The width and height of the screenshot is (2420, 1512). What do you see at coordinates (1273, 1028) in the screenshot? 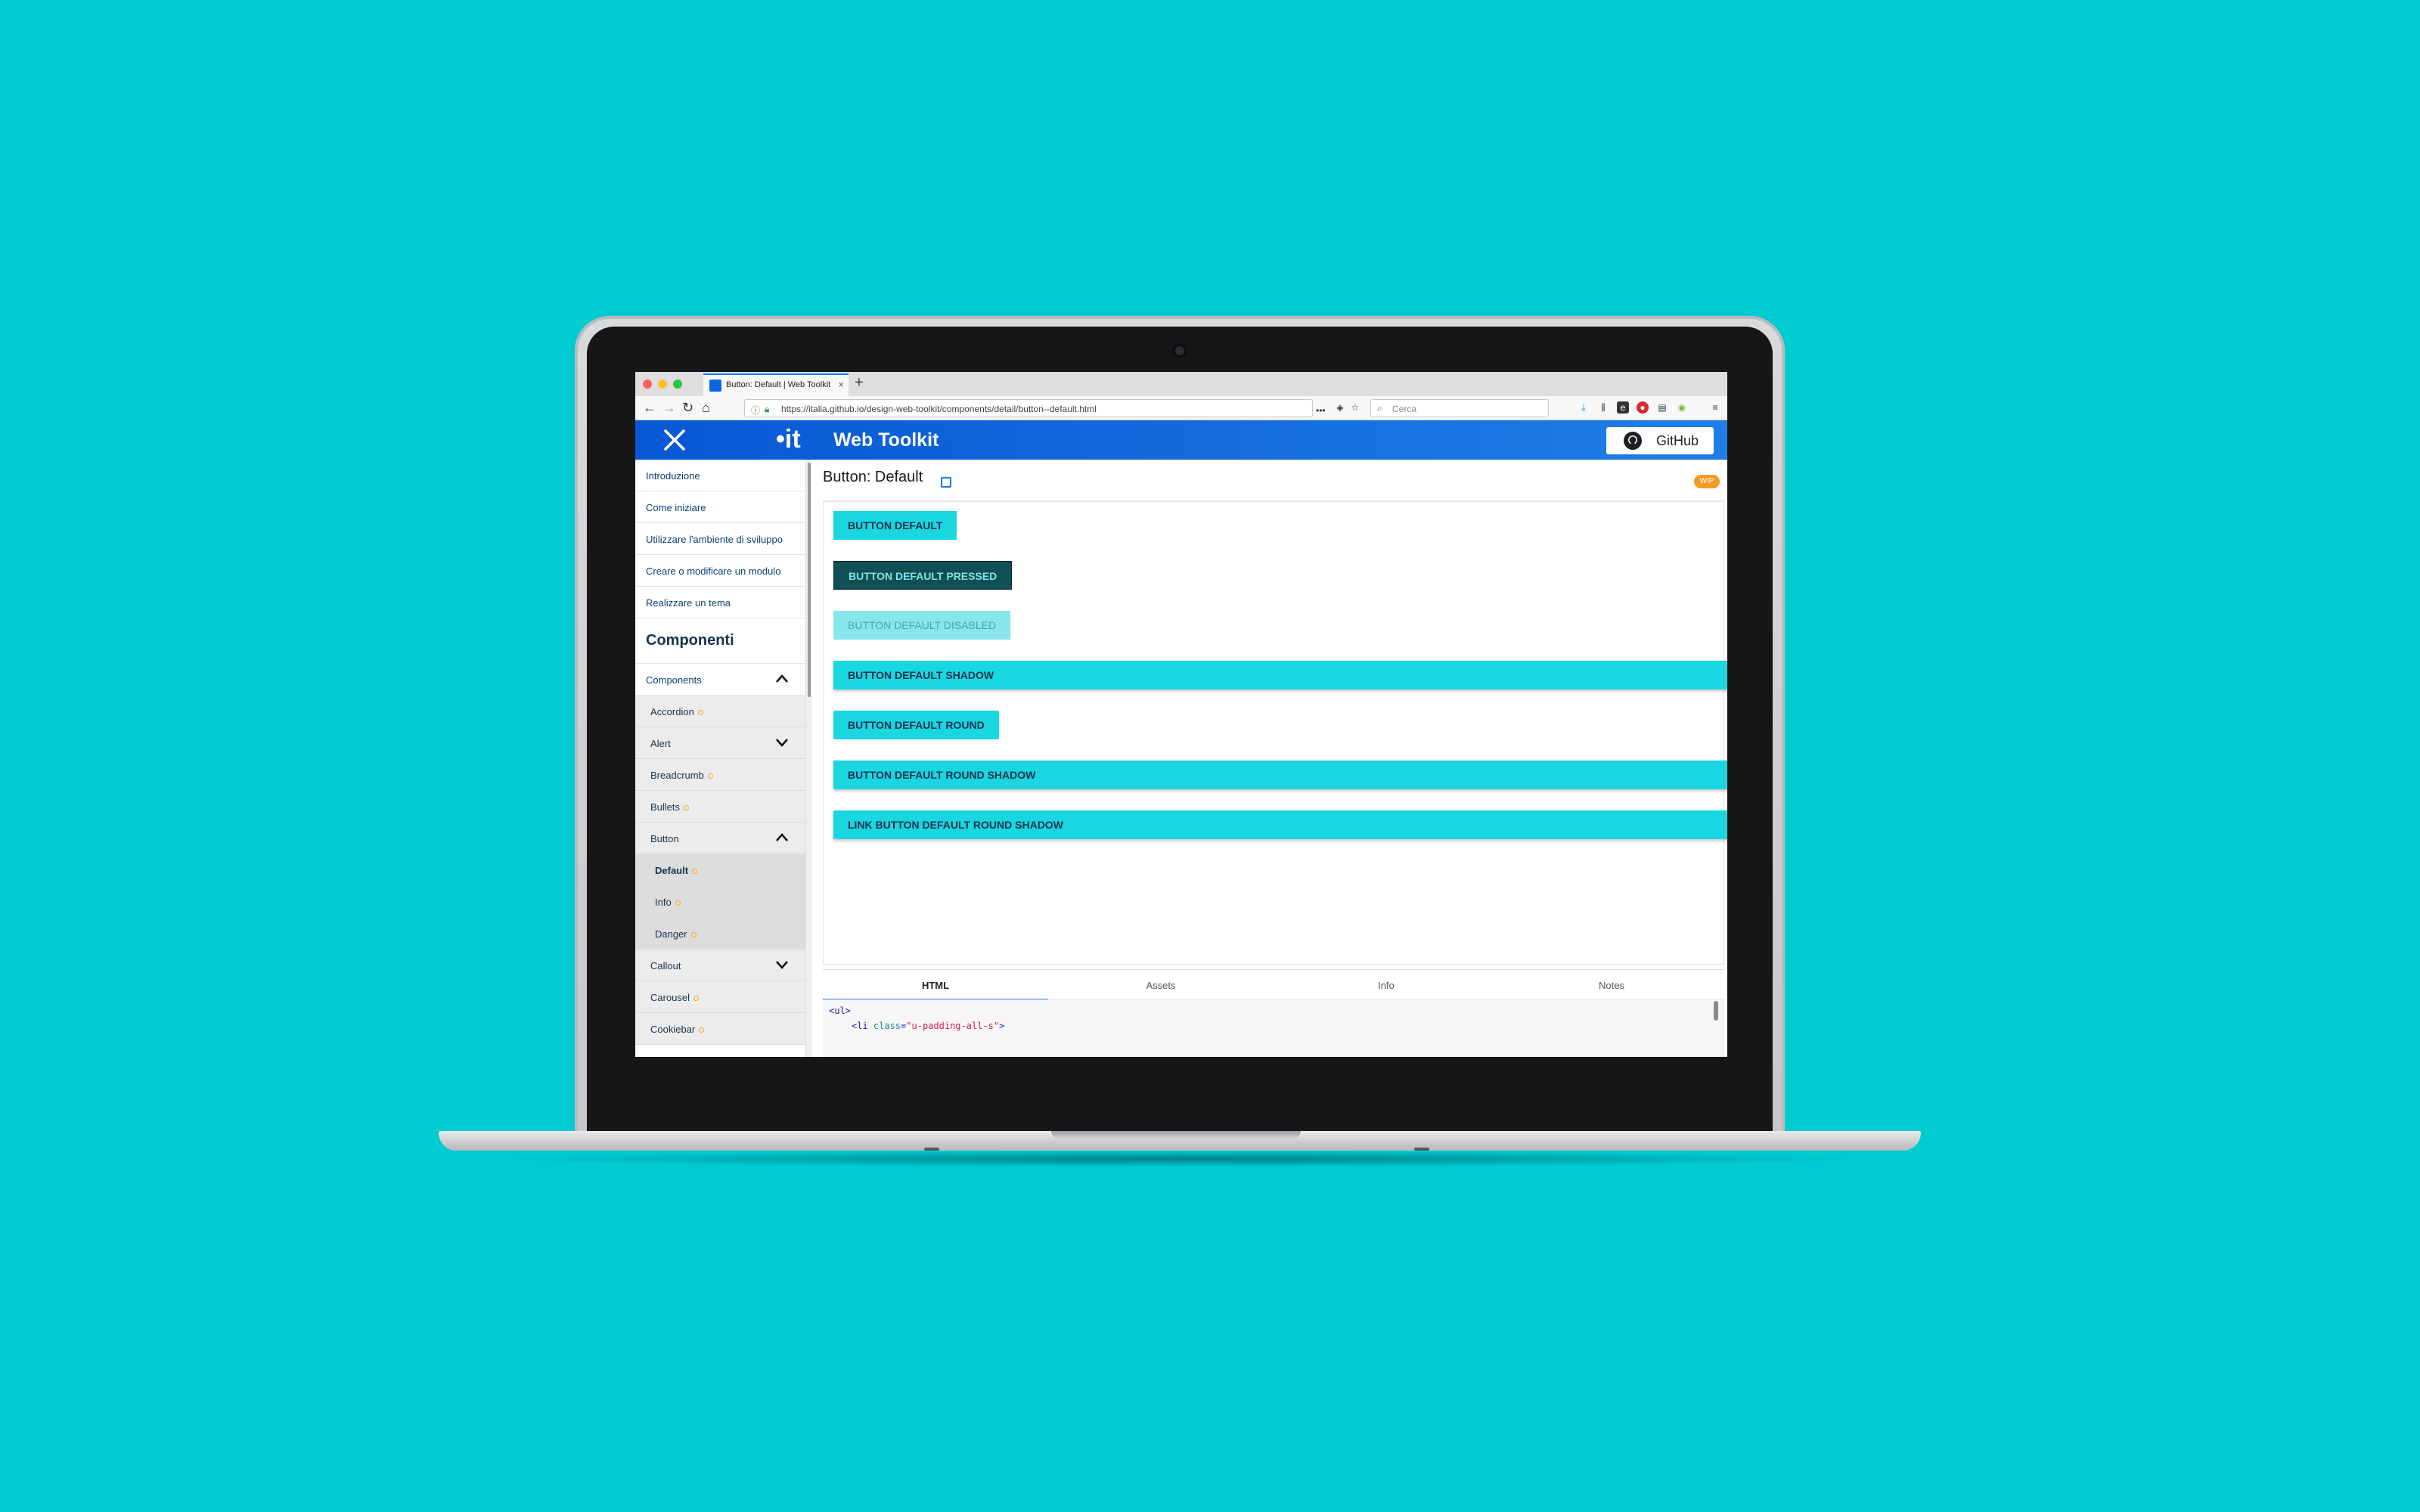
I see `code-view: <ul> <li class="u-padding-all-s">` at bounding box center [1273, 1028].